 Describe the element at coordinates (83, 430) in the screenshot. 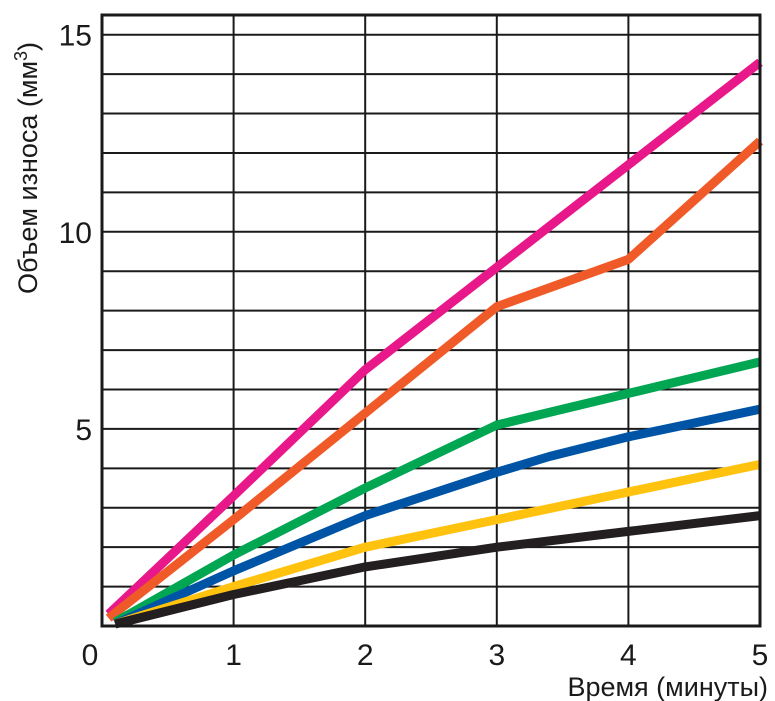

I see `y-tick-label: 5` at that location.